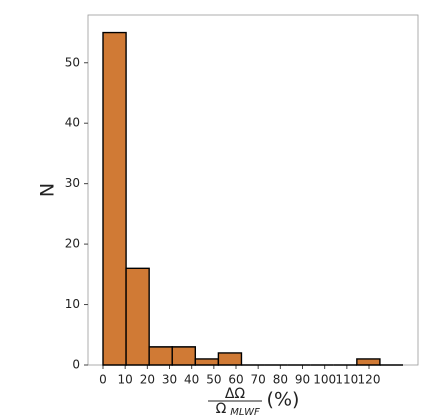  Describe the element at coordinates (221, 409) in the screenshot. I see `x-label-denominator: Ω` at that location.